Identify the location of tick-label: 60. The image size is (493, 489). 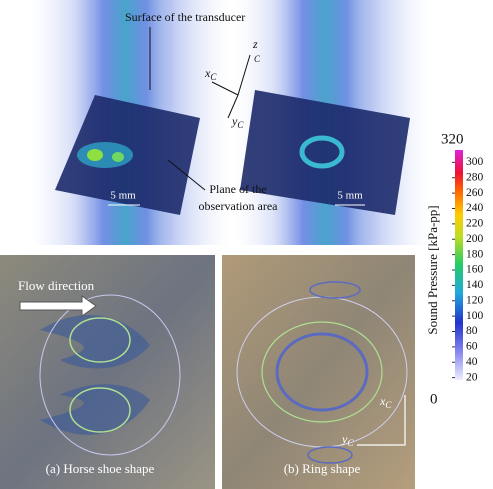
(472, 347).